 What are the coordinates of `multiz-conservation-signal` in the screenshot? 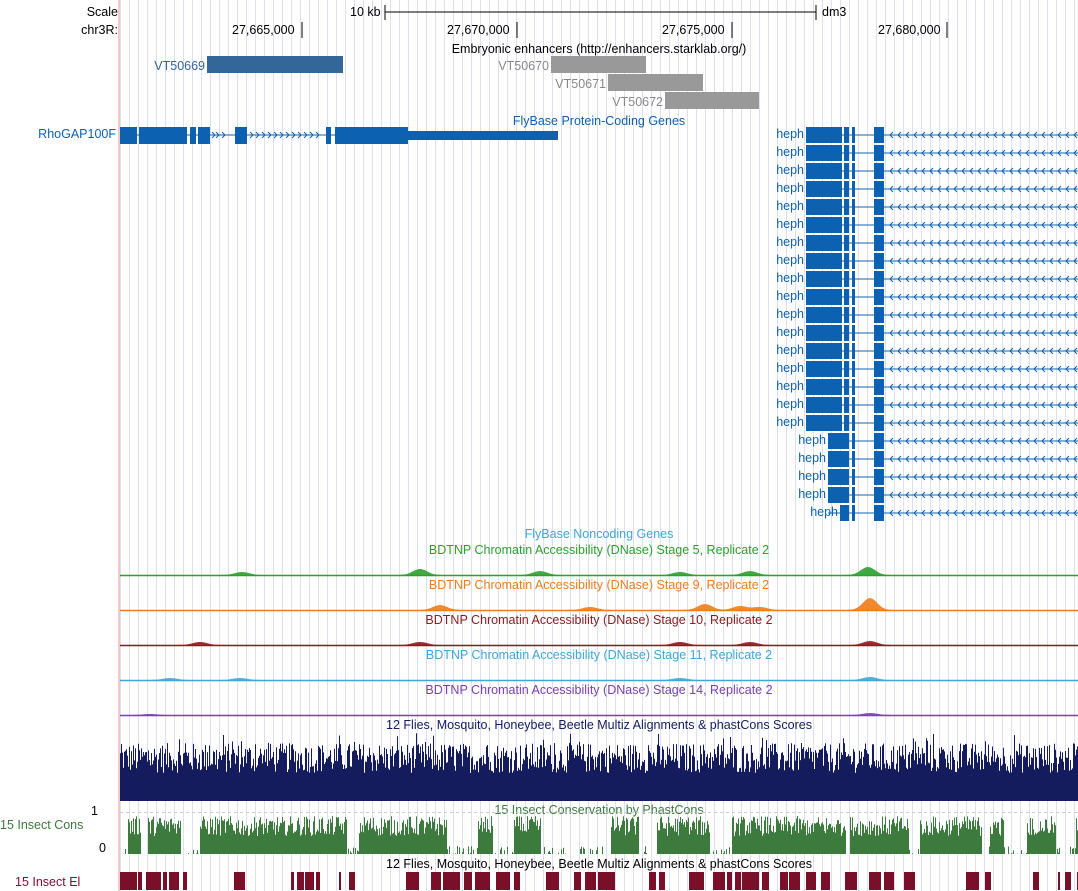 It's located at (599, 768).